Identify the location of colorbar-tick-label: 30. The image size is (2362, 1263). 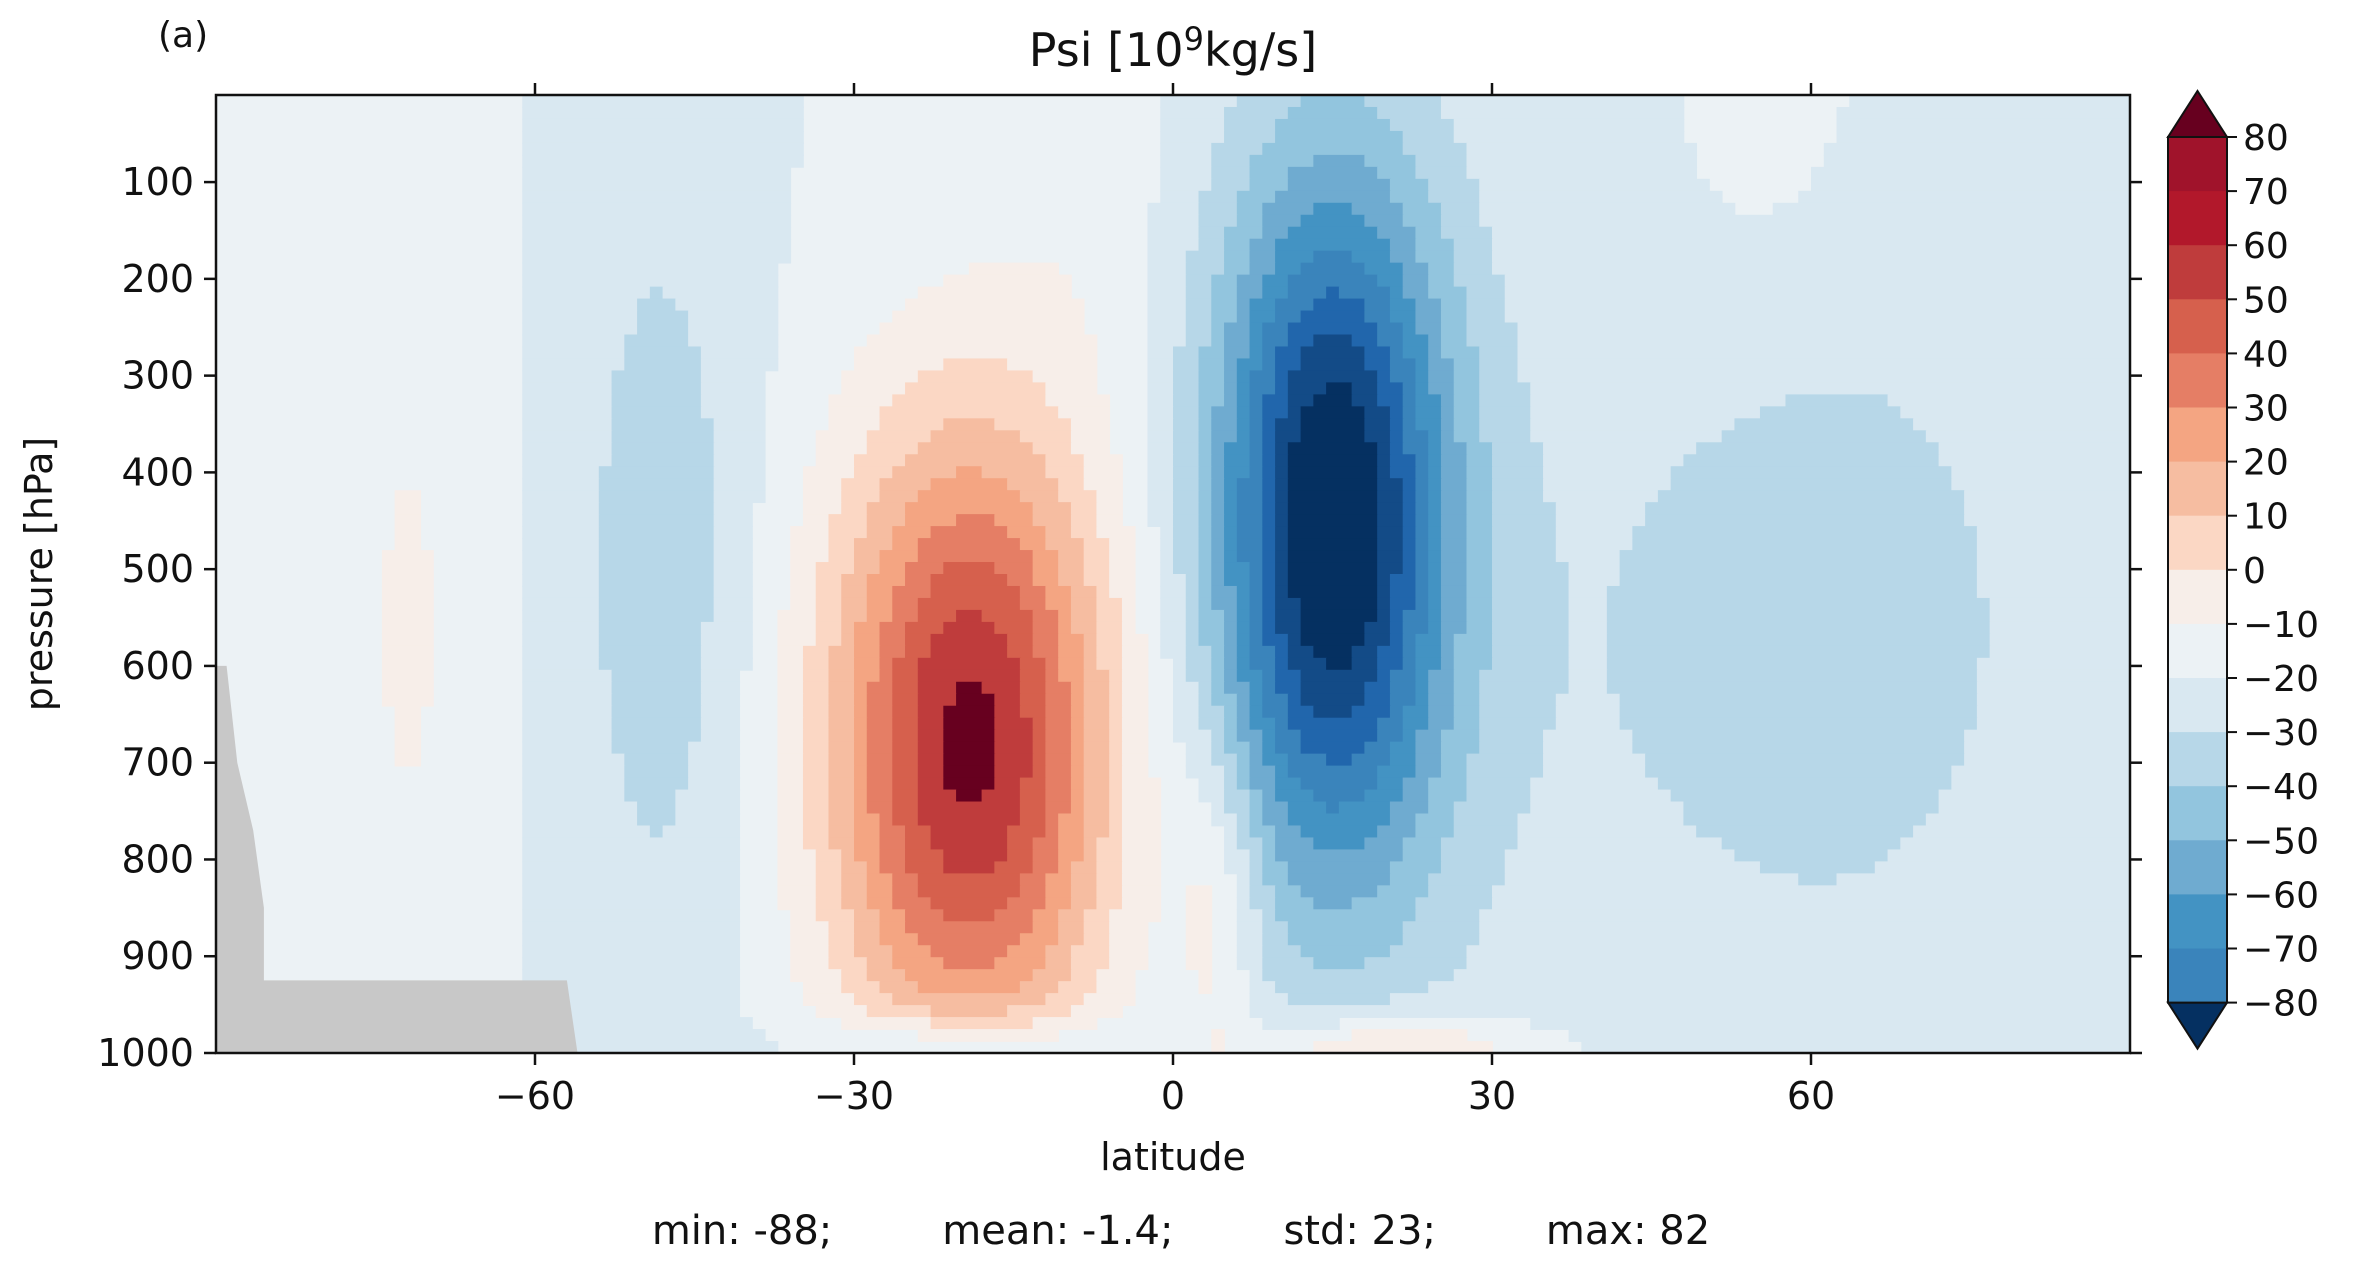
(2266, 409).